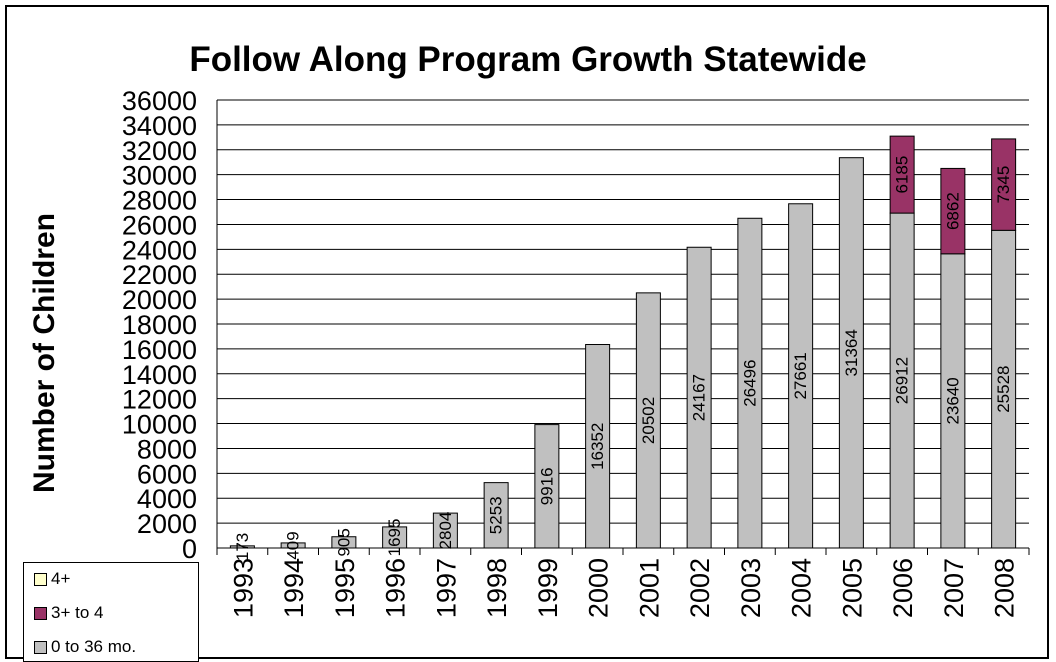  I want to click on y-tick-label: 30000, so click(159, 176).